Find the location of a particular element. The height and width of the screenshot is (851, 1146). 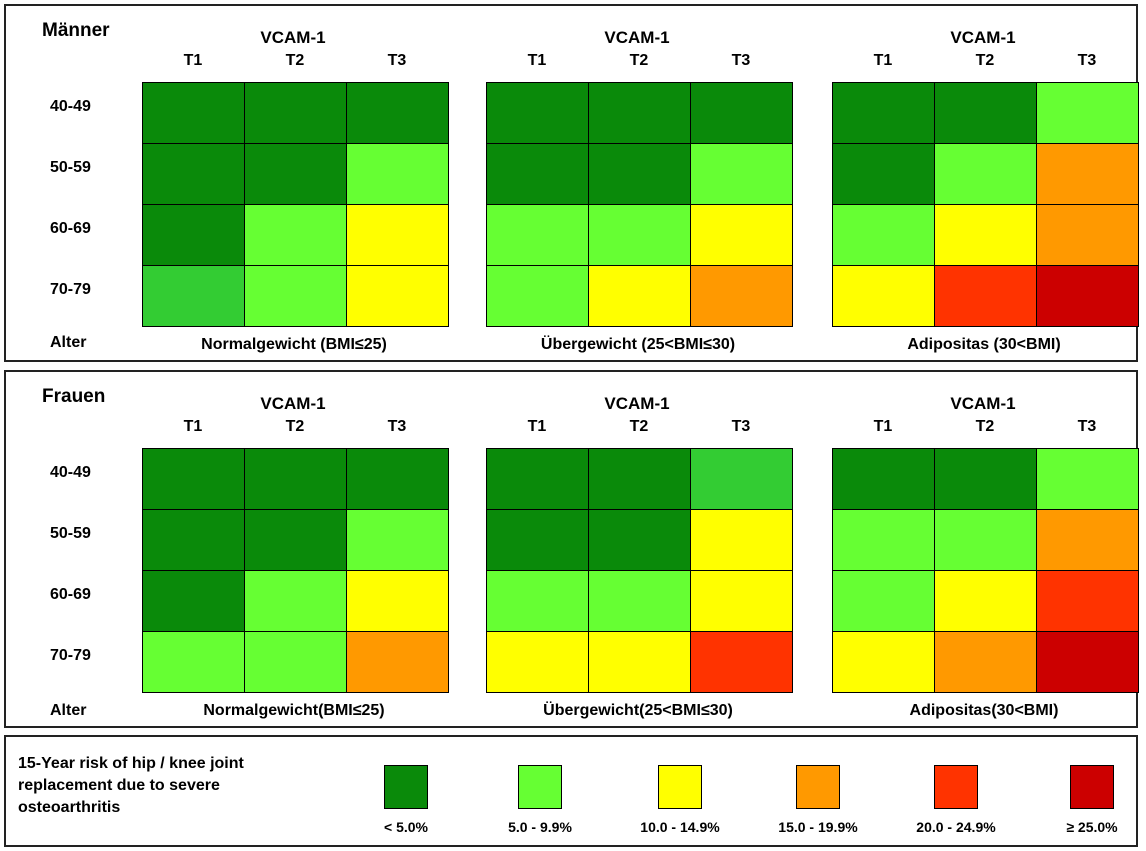

panel-title: Männer is located at coordinates (76, 30).